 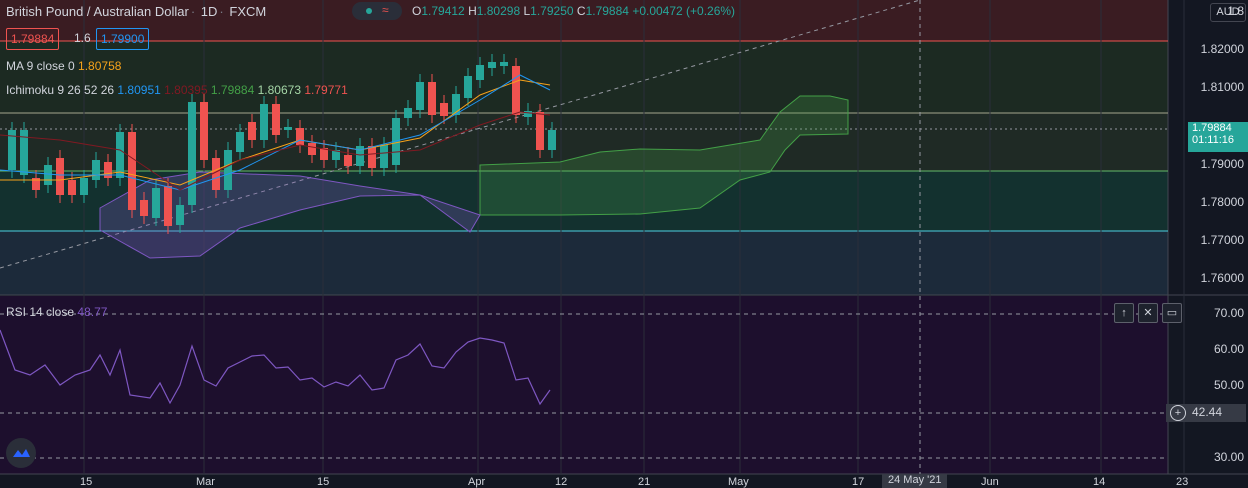 I want to click on interval: 1D, so click(x=209, y=11).